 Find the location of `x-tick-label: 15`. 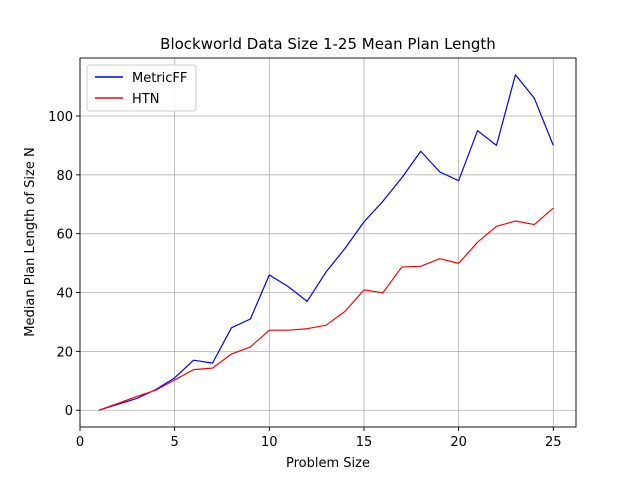

x-tick-label: 15 is located at coordinates (364, 442).